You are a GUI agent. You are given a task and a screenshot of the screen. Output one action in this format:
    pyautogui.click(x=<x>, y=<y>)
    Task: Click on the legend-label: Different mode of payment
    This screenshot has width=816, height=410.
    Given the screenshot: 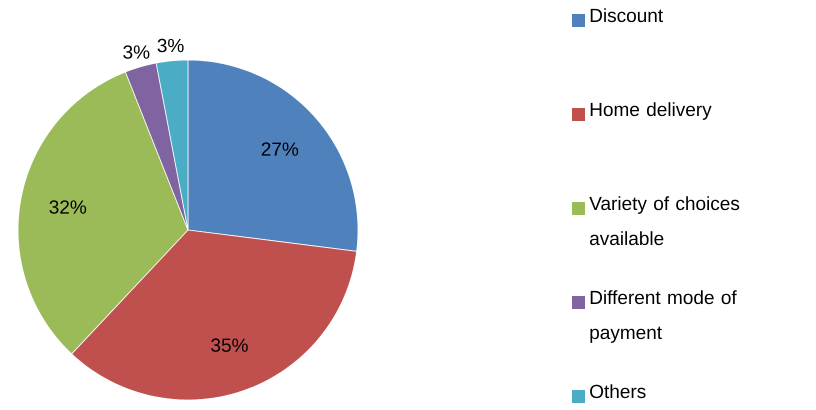 What is the action you would take?
    pyautogui.click(x=663, y=316)
    